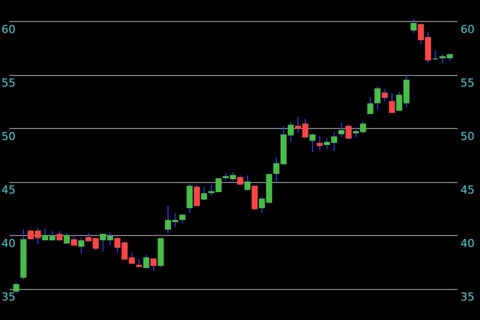  Describe the element at coordinates (467, 83) in the screenshot. I see `y2-tick-label: 55` at that location.